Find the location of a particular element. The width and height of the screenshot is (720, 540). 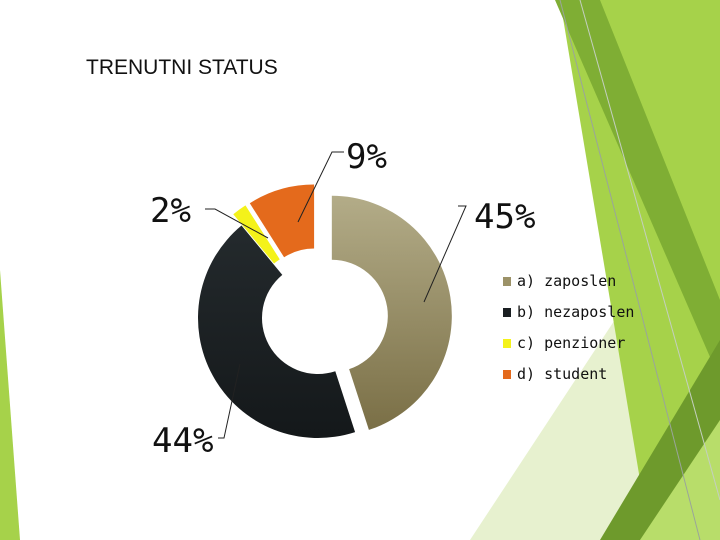

data-label-zaposlen: 45% is located at coordinates (504, 217).